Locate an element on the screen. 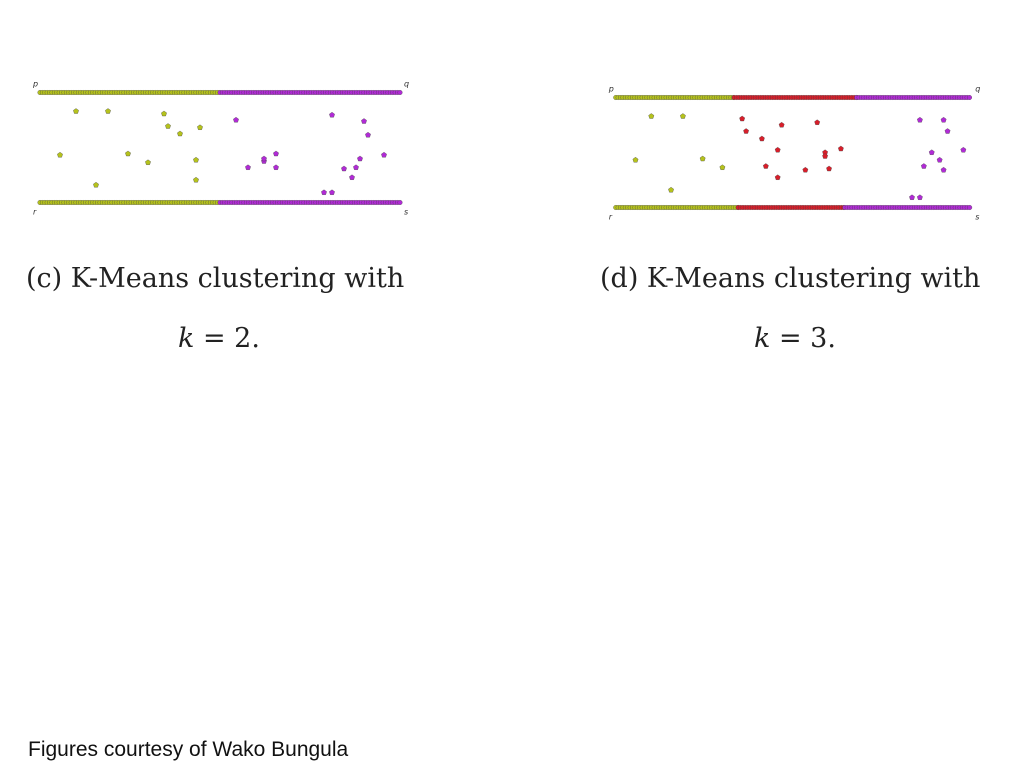  k3-corner-label-top-left: p is located at coordinates (611, 89).